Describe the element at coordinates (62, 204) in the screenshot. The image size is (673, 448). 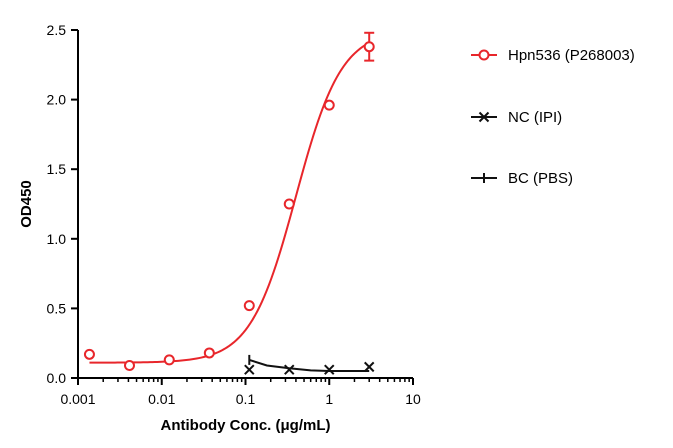
I see `y-axis-ticks: 0.0 0.5 1.0 1.5 2.0 2.5` at that location.